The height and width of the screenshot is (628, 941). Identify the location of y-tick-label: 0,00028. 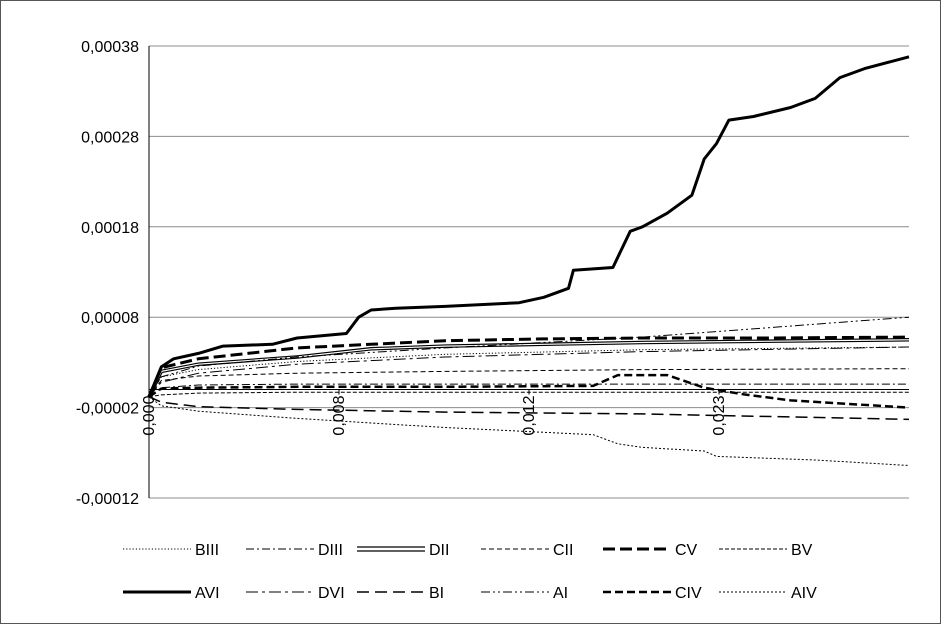
(110, 137).